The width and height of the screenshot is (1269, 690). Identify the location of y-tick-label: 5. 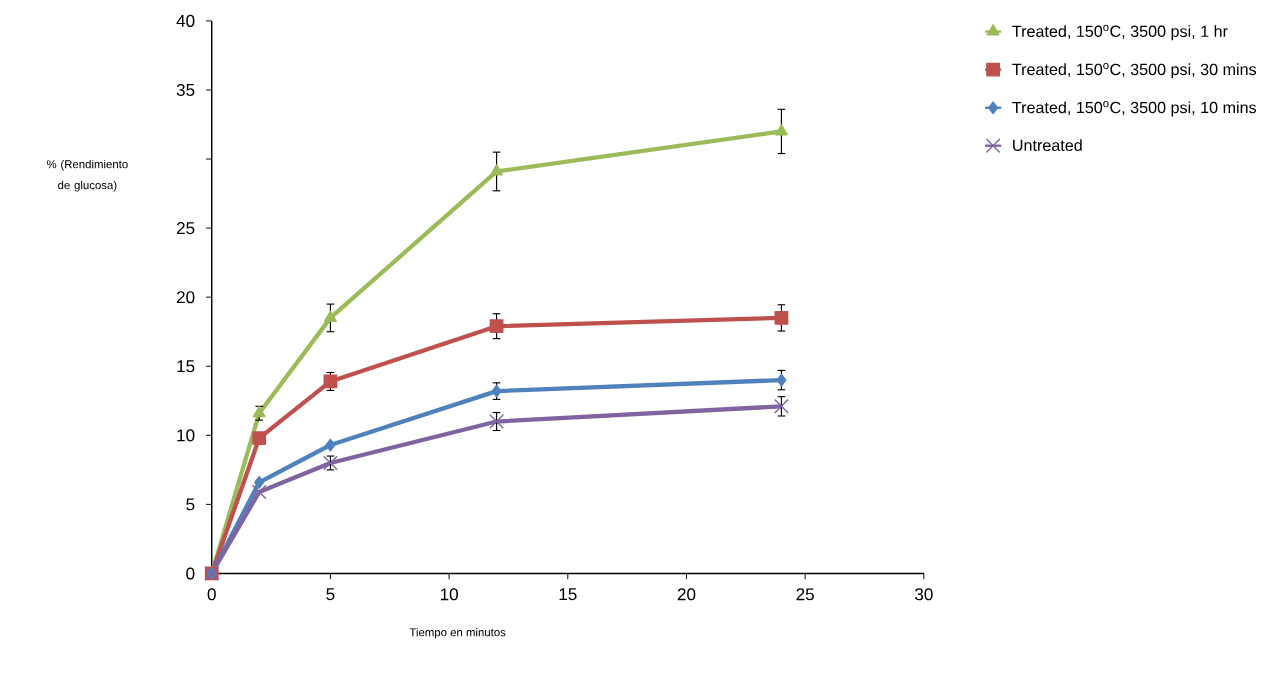
(190, 504).